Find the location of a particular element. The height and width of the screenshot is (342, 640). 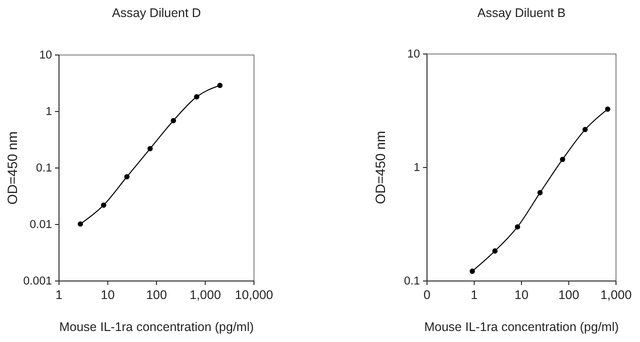

chart-title: Assay Diluent B is located at coordinates (521, 13).